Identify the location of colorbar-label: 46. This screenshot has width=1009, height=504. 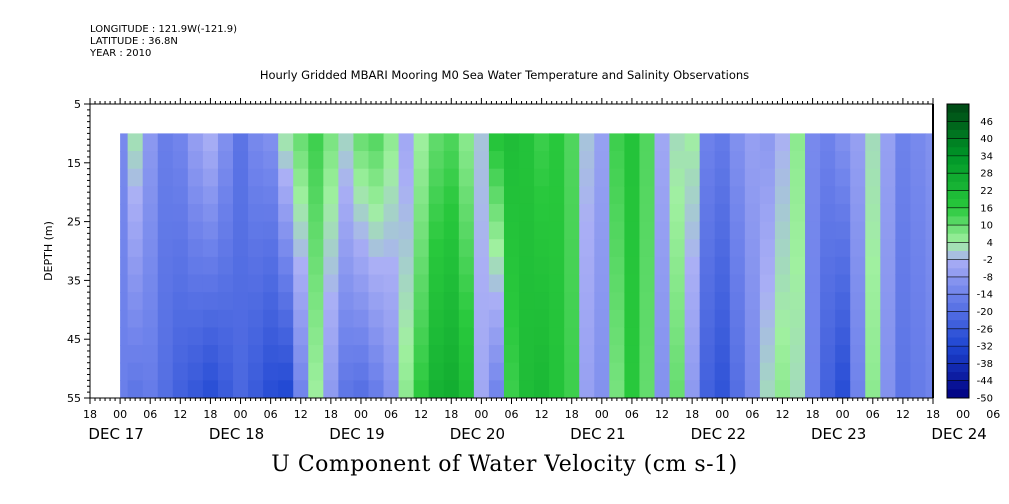
(986, 122).